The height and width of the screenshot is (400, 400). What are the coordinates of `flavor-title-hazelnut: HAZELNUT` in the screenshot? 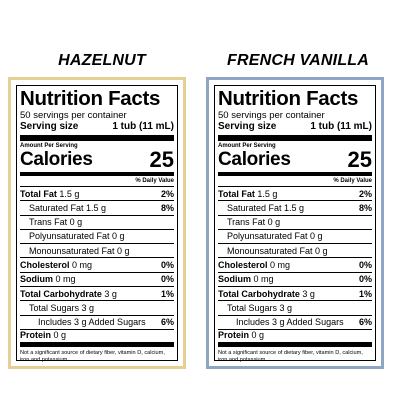 It's located at (102, 60).